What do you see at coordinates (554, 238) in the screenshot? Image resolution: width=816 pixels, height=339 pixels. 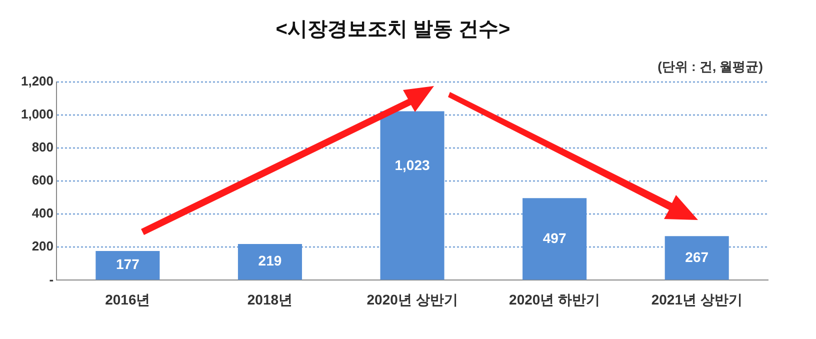 I see `data-label: 497` at bounding box center [554, 238].